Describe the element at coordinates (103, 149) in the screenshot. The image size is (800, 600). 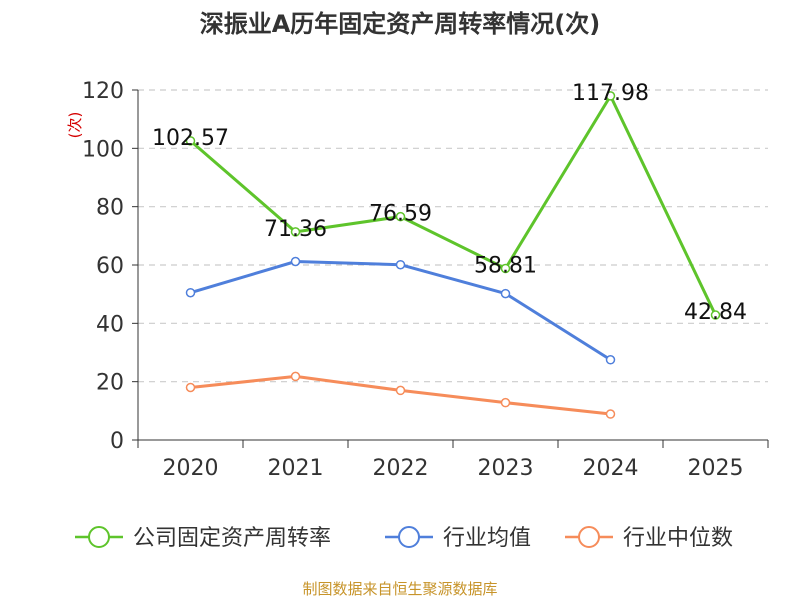
I see `y-tick-label: 100` at that location.